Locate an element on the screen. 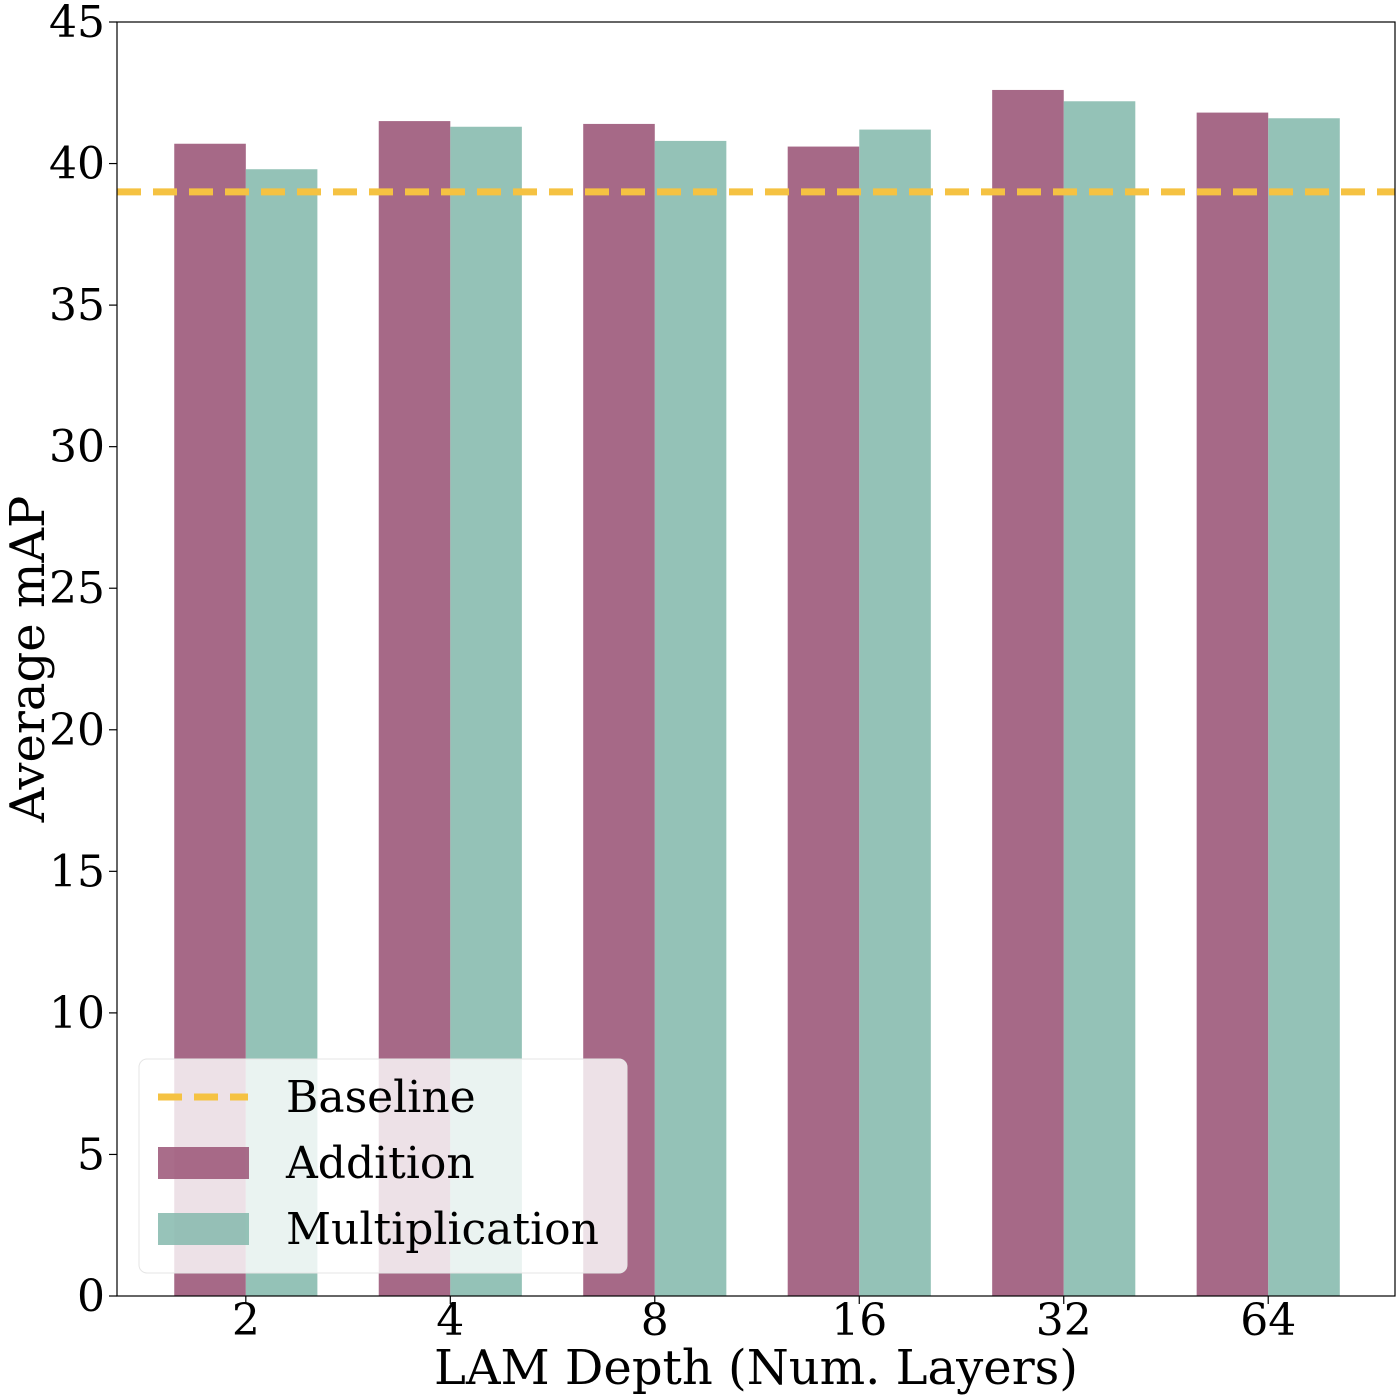 Image resolution: width=1400 pixels, height=1400 pixels. legend: Baseline Addition Multiplication is located at coordinates (383, 1166).